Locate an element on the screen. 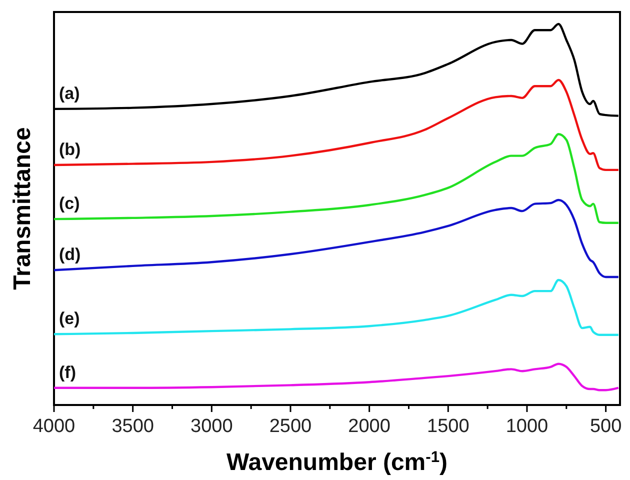 Image resolution: width=630 pixels, height=480 pixels. x-tick-label: 3000 is located at coordinates (211, 426).